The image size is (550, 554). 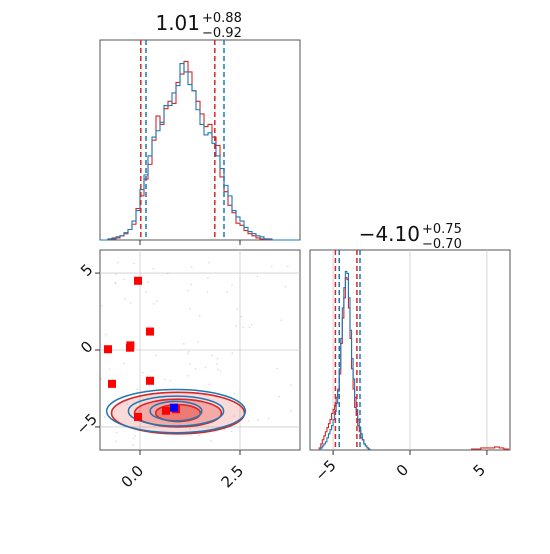 I want to click on scatter-xtick-label-0: 0.0, so click(x=133, y=477).